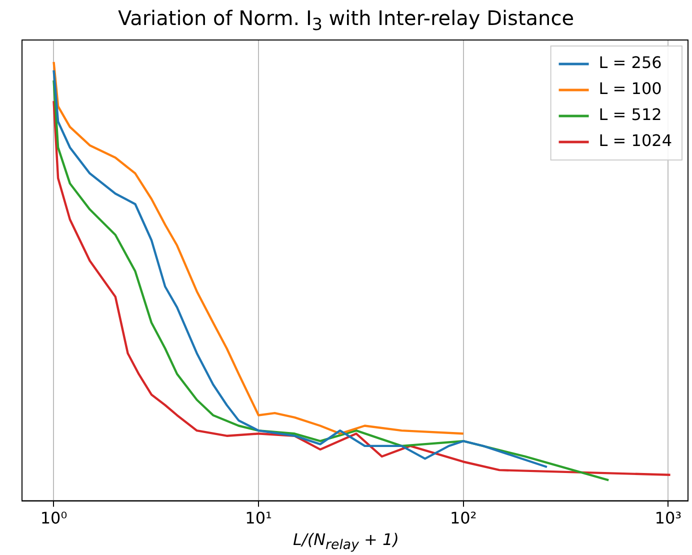 The width and height of the screenshot is (692, 555). Describe the element at coordinates (463, 518) in the screenshot. I see `x-tick-label: 10²` at that location.